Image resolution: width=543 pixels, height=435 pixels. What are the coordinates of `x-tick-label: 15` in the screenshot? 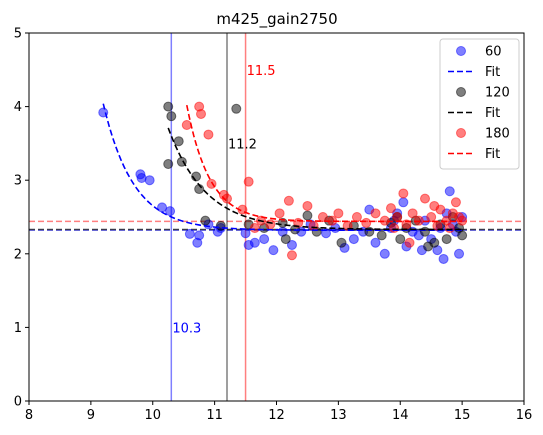 It's located at (462, 415).